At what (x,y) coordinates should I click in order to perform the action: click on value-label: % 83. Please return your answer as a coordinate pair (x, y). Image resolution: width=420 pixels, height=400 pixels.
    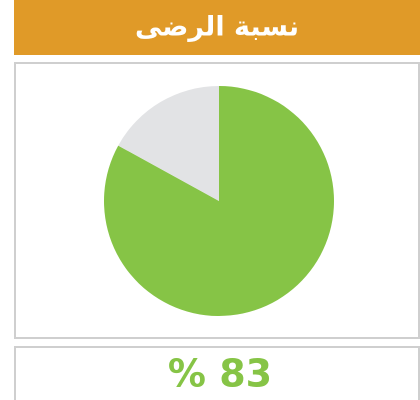
    Looking at the image, I should click on (220, 374).